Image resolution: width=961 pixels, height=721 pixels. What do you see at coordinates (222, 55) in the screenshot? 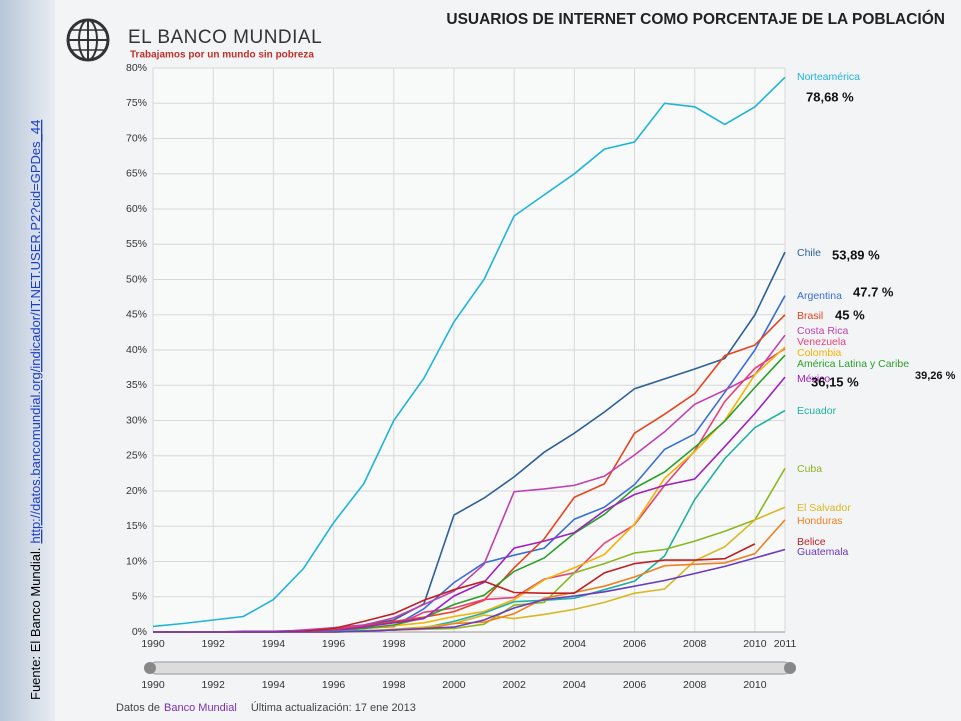
I see `logo-tagline: Trabajamos por un mundo sin pobreza` at bounding box center [222, 55].